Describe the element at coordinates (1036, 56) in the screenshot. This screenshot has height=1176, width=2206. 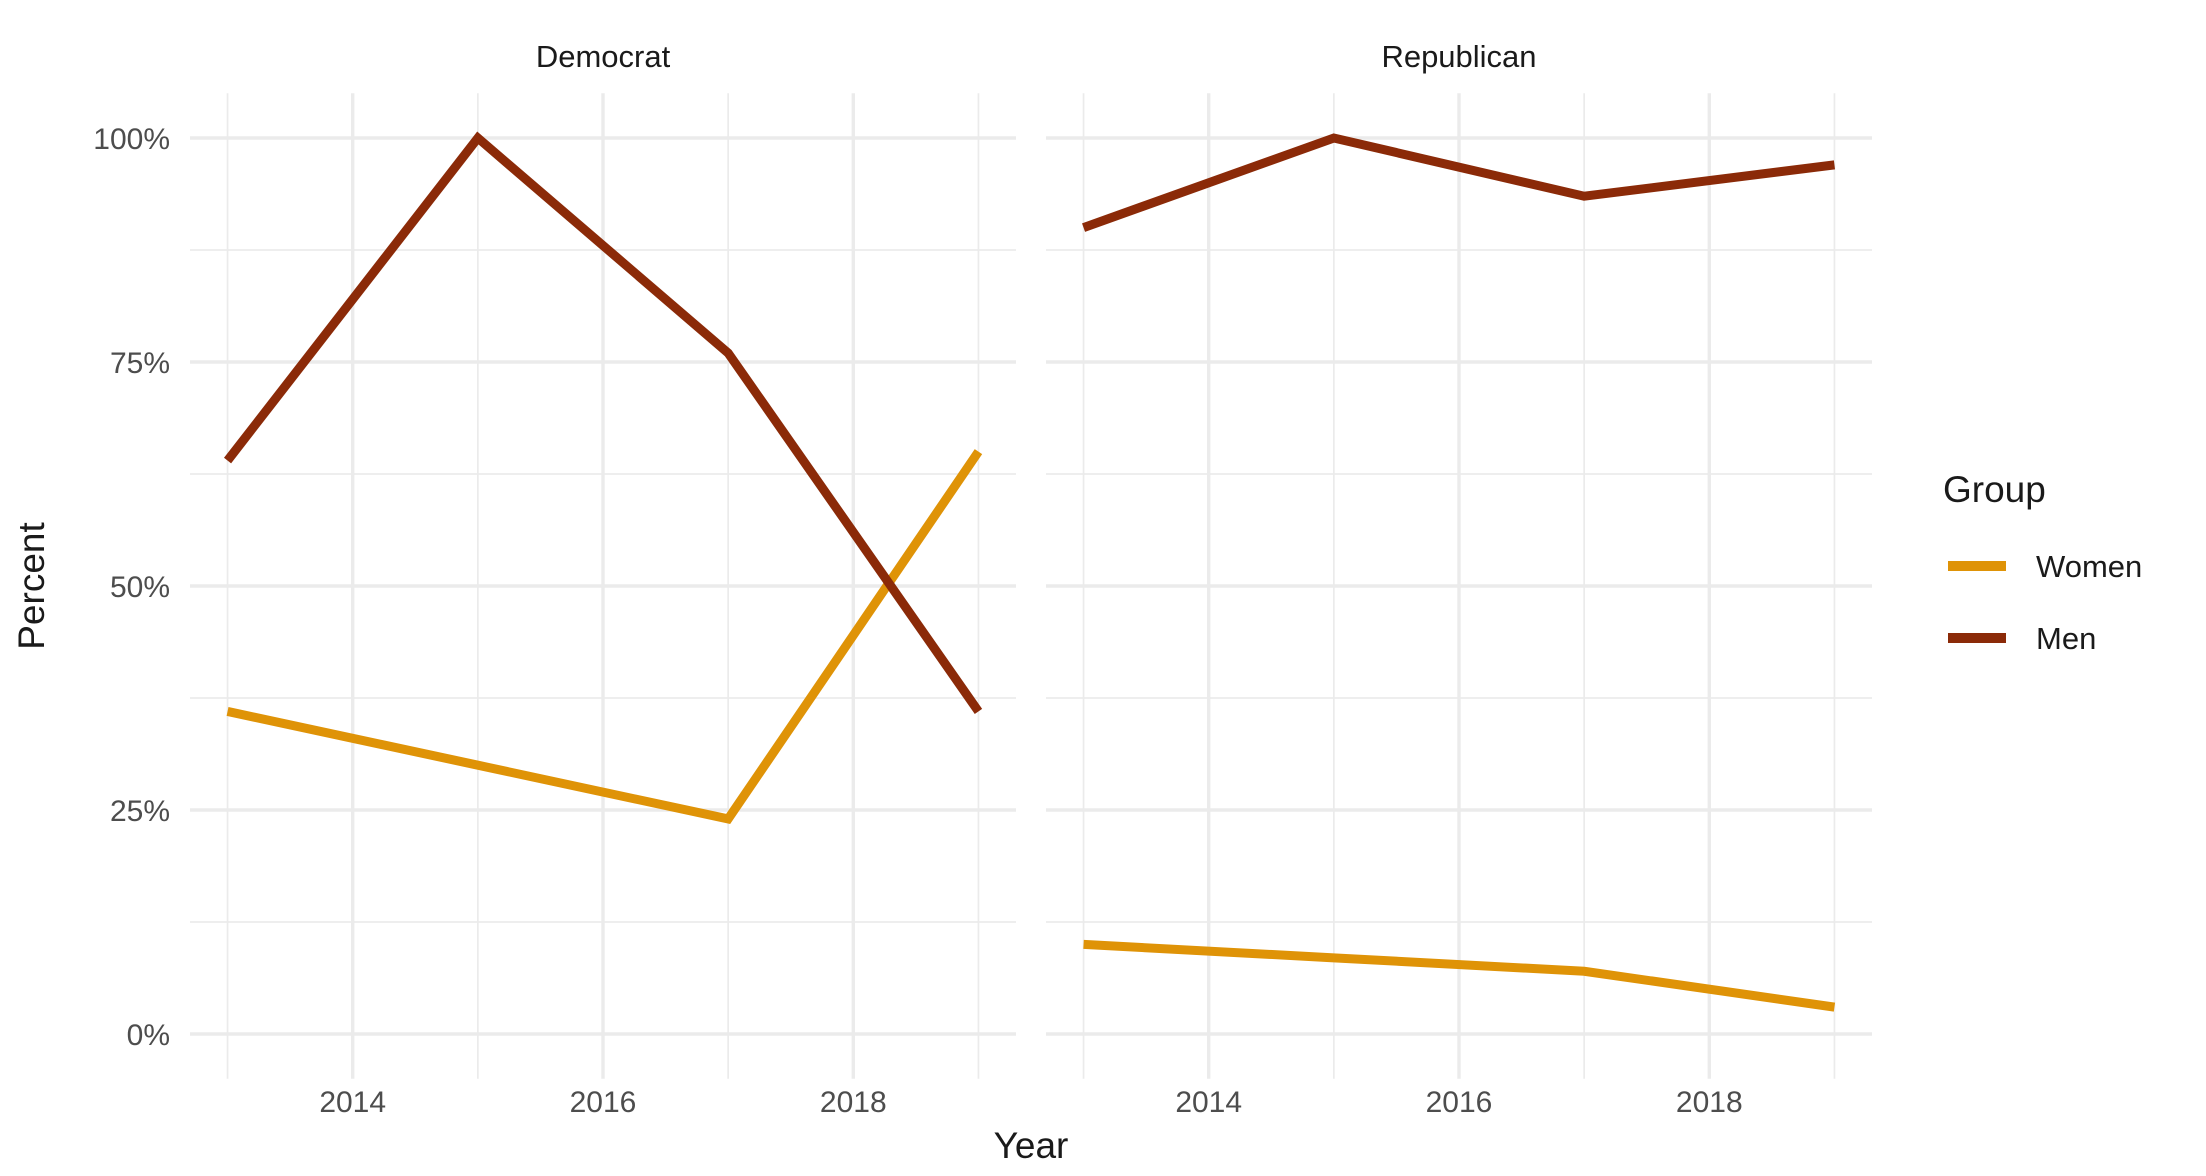
I see `facet-strip-labels: Democrat Republican` at that location.